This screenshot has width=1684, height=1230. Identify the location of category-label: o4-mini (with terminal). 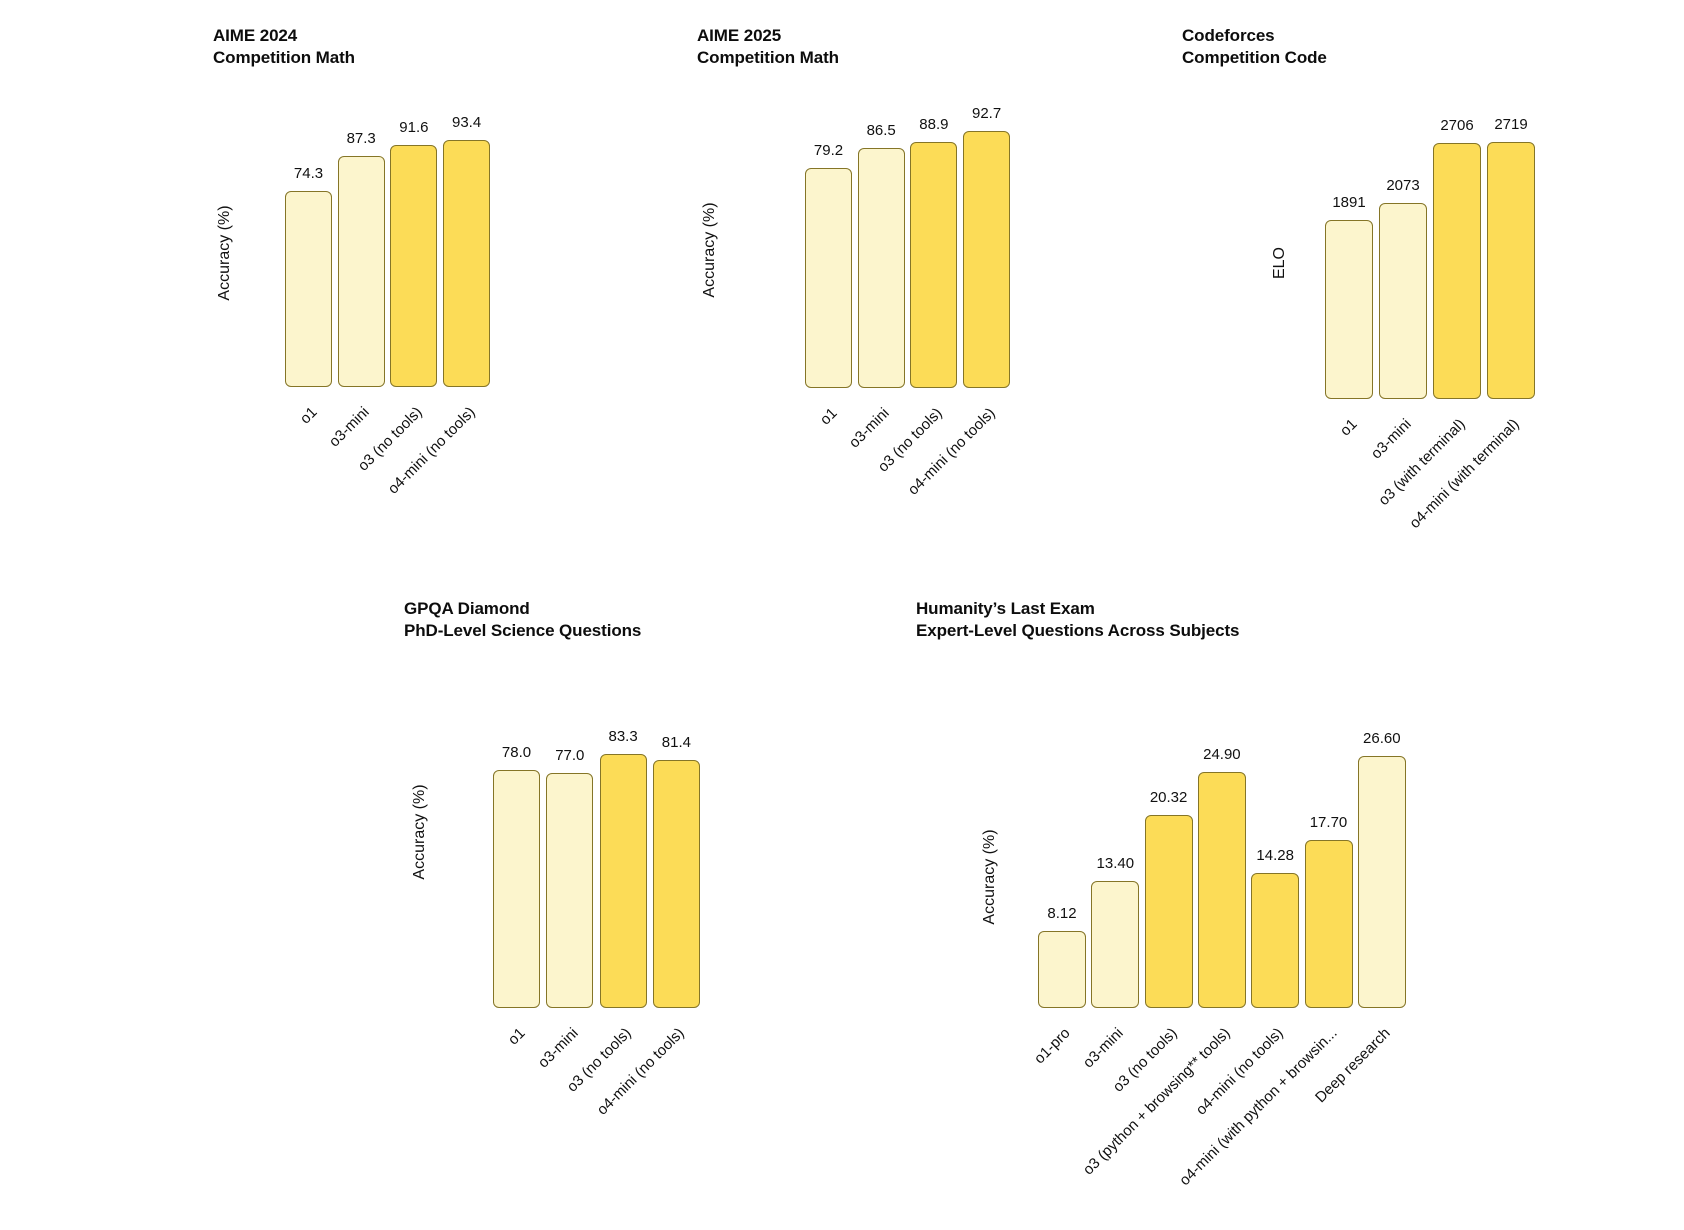
(1464, 473).